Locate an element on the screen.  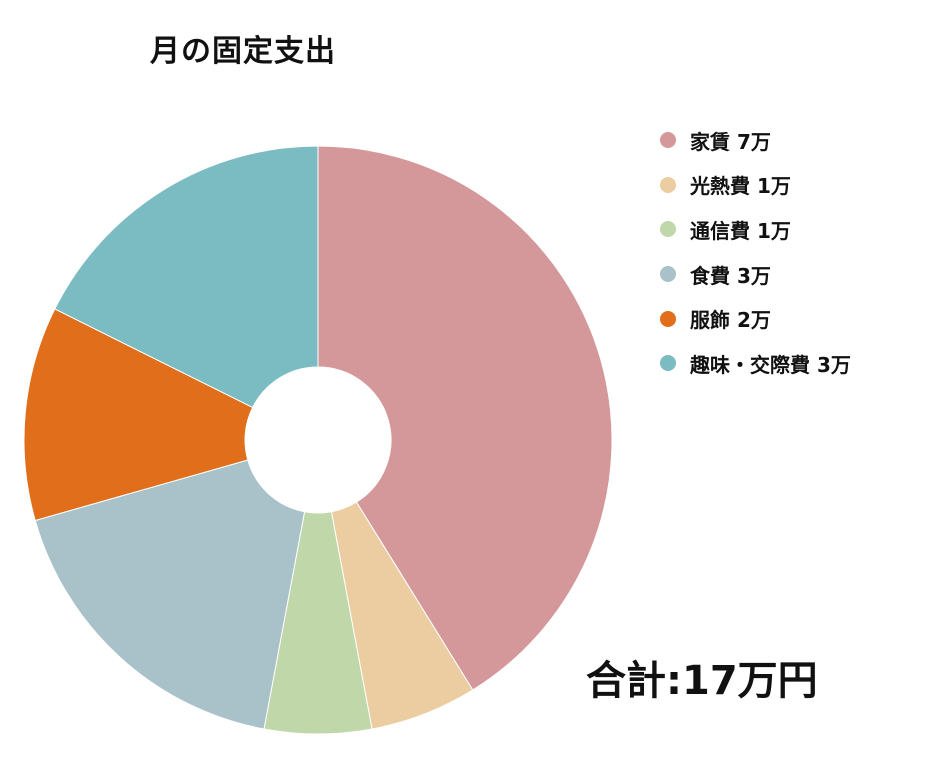
total-annotation: 合計:17万円 is located at coordinates (702, 681).